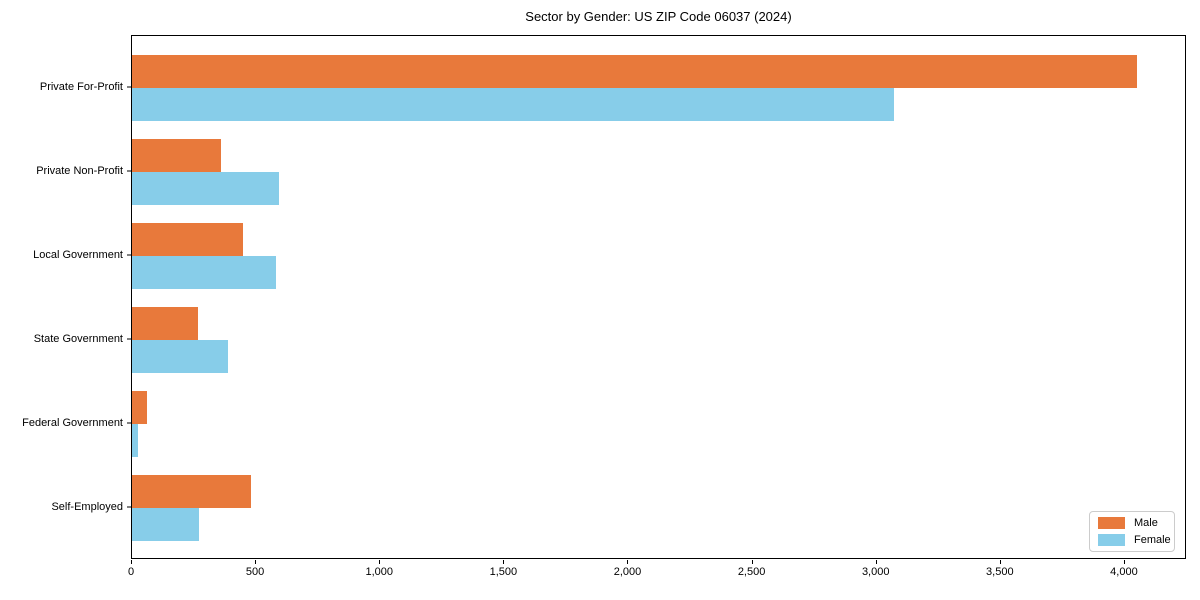  I want to click on x-tick-label: 500, so click(255, 572).